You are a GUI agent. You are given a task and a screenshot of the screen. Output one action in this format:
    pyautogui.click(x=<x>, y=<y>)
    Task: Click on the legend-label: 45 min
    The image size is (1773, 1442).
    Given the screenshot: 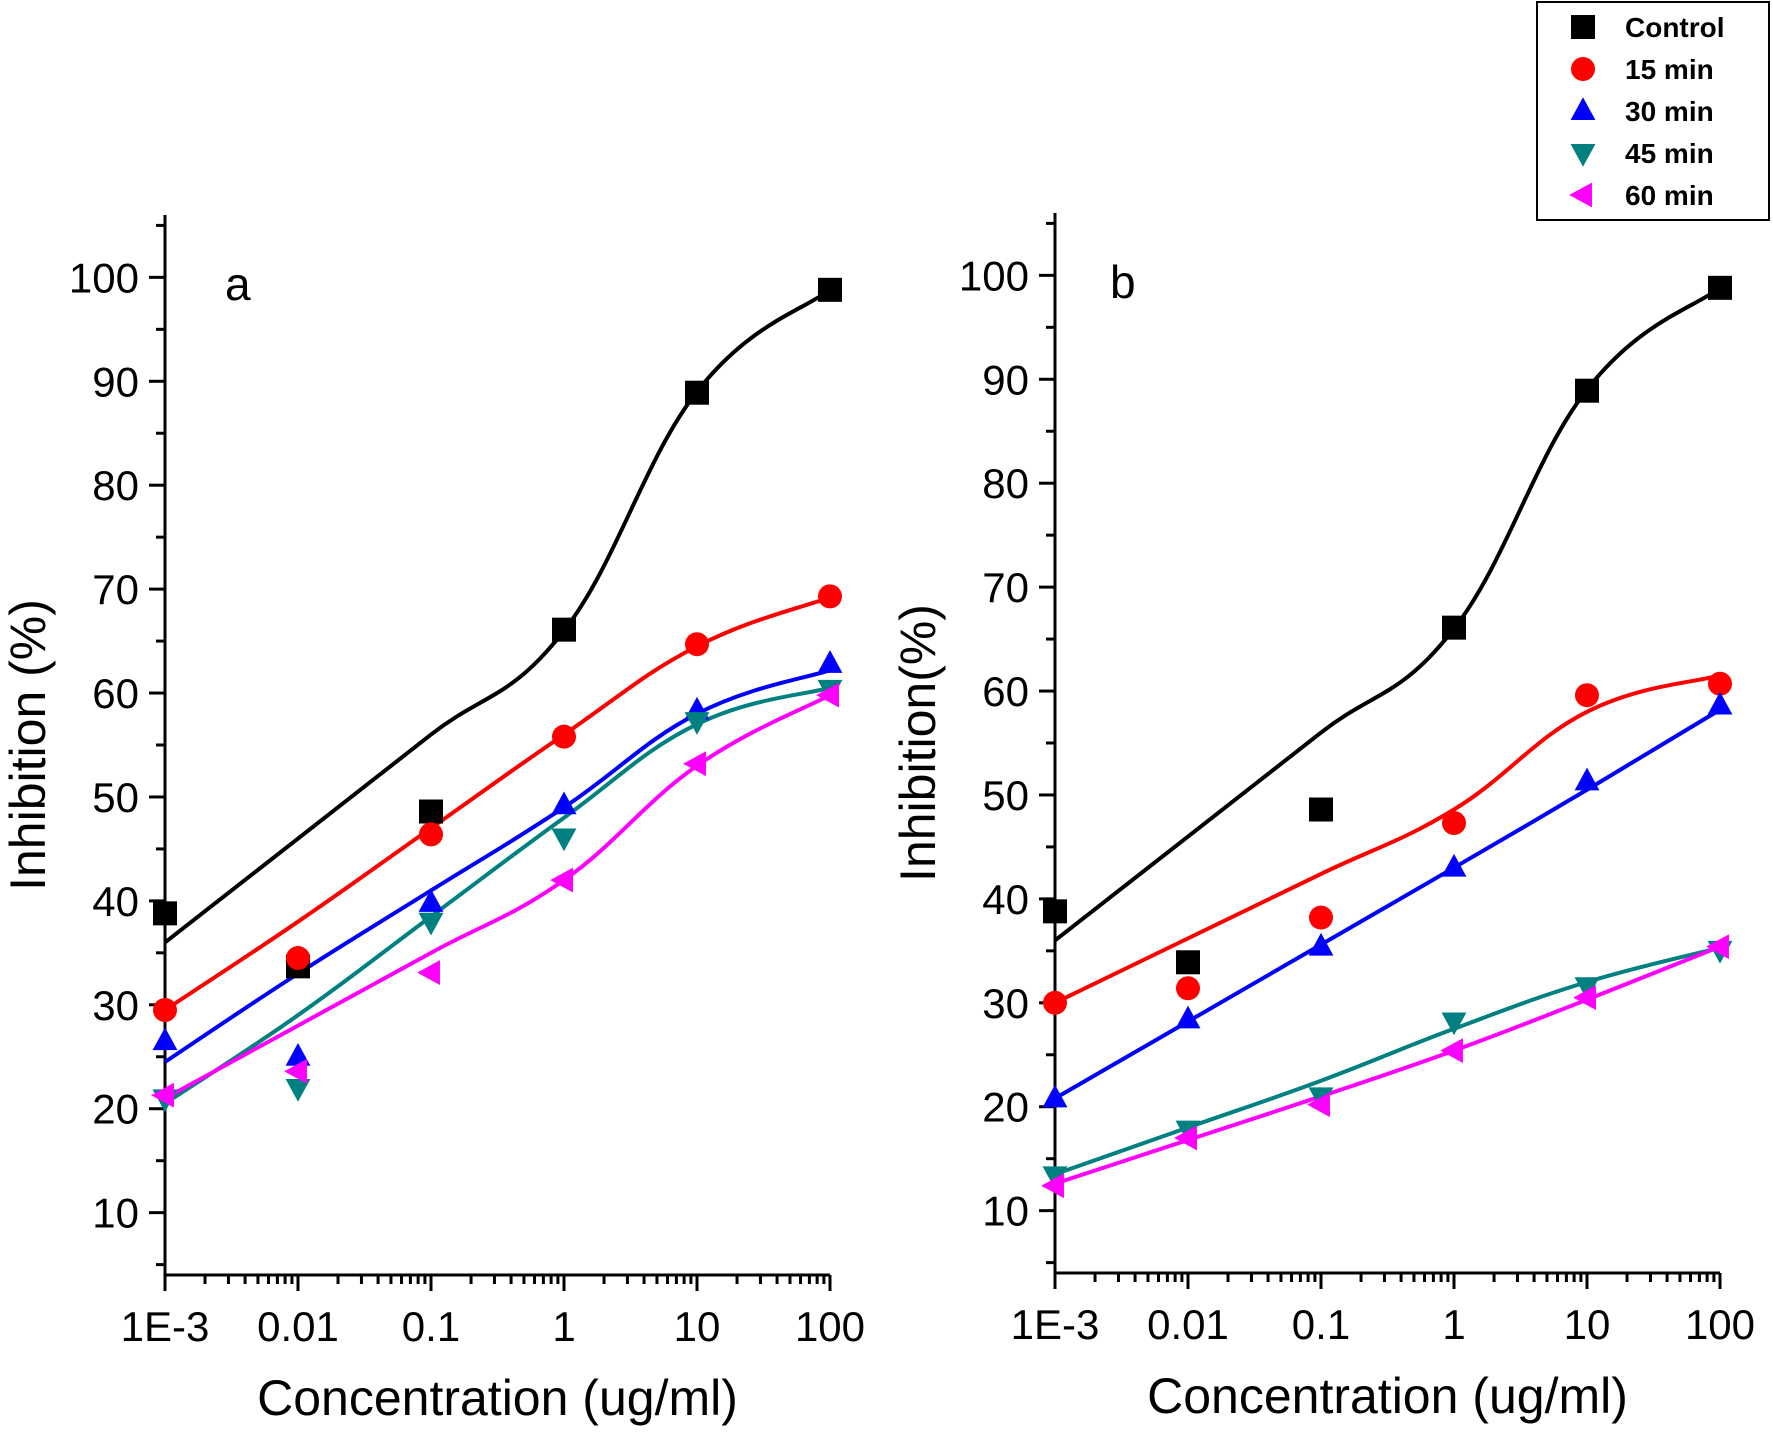 What is the action you would take?
    pyautogui.click(x=1669, y=153)
    